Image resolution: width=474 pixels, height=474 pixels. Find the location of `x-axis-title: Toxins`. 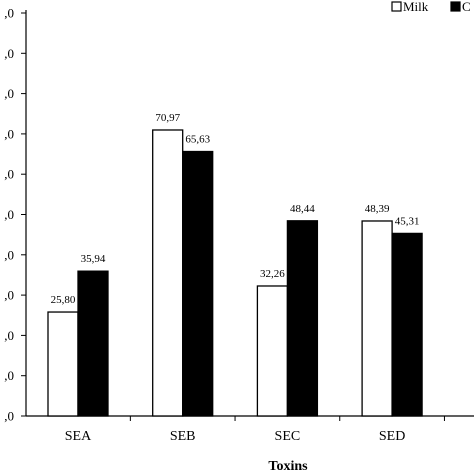

x-axis-title: Toxins is located at coordinates (288, 466).